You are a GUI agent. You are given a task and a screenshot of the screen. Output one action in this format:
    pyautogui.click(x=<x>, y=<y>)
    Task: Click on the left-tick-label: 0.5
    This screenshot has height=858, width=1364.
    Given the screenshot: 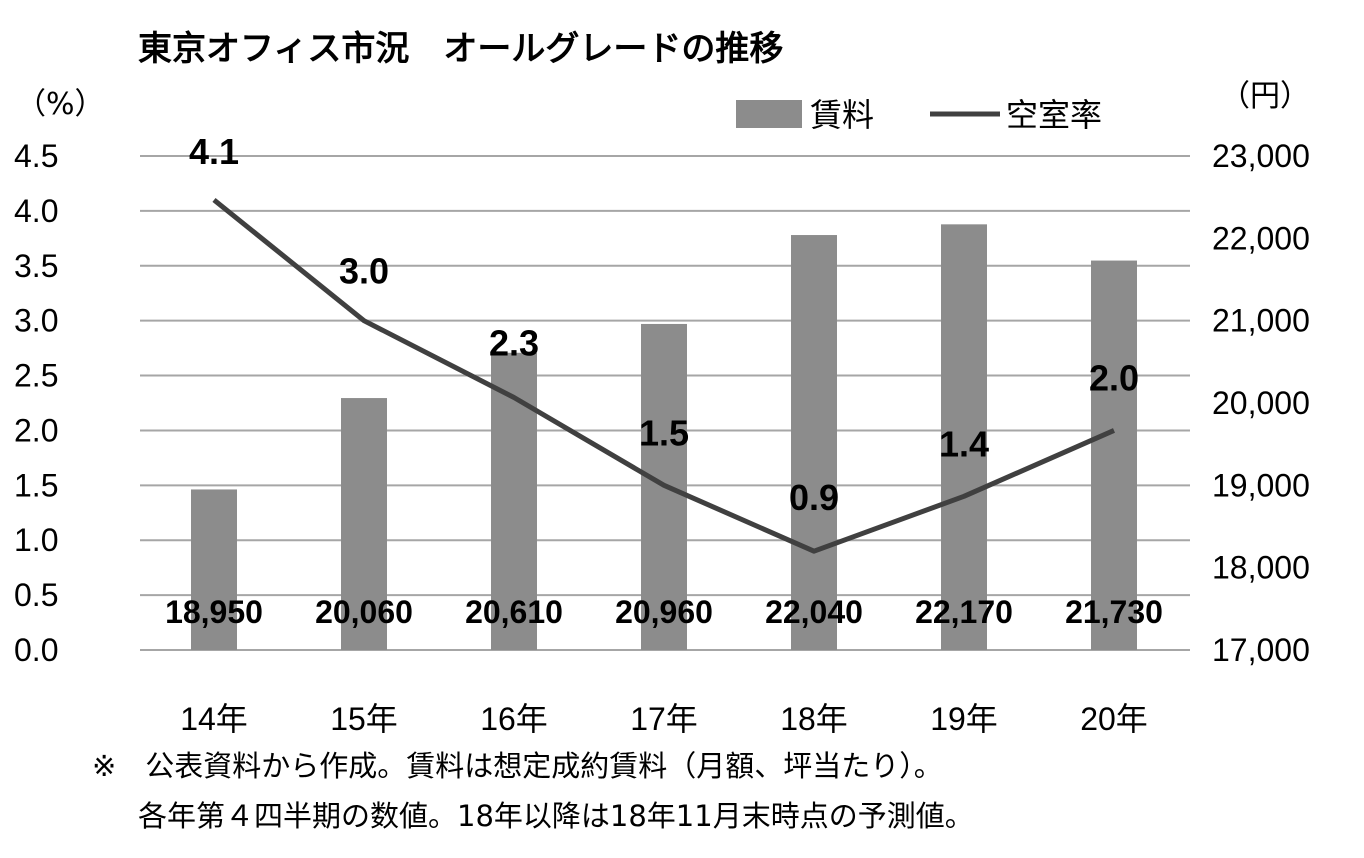 What is the action you would take?
    pyautogui.click(x=36, y=595)
    